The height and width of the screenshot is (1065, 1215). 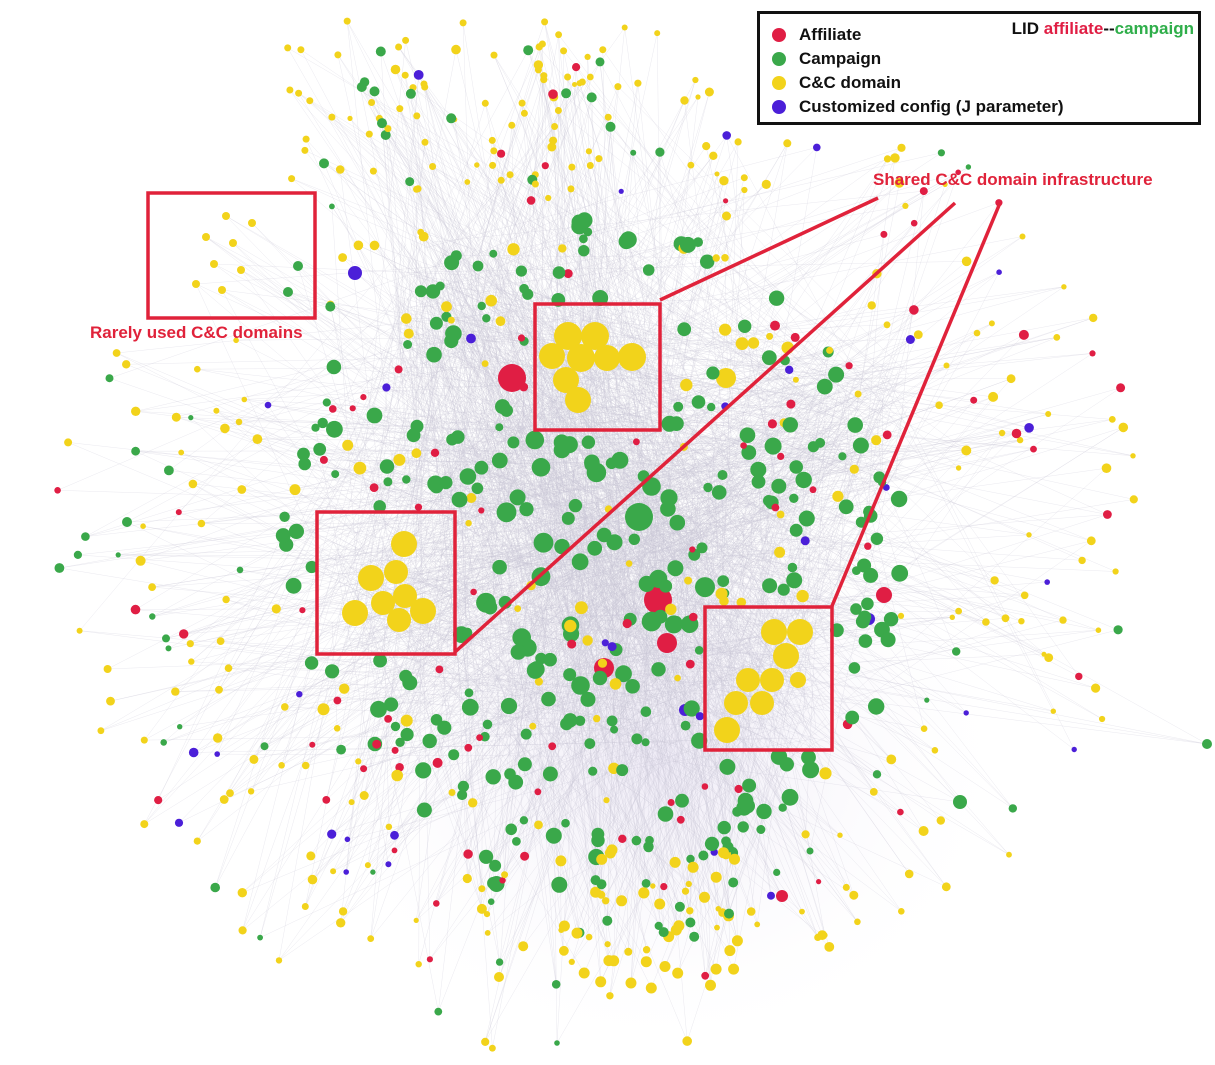 What do you see at coordinates (826, 59) in the screenshot?
I see `legend-item-campaign: Campaign` at bounding box center [826, 59].